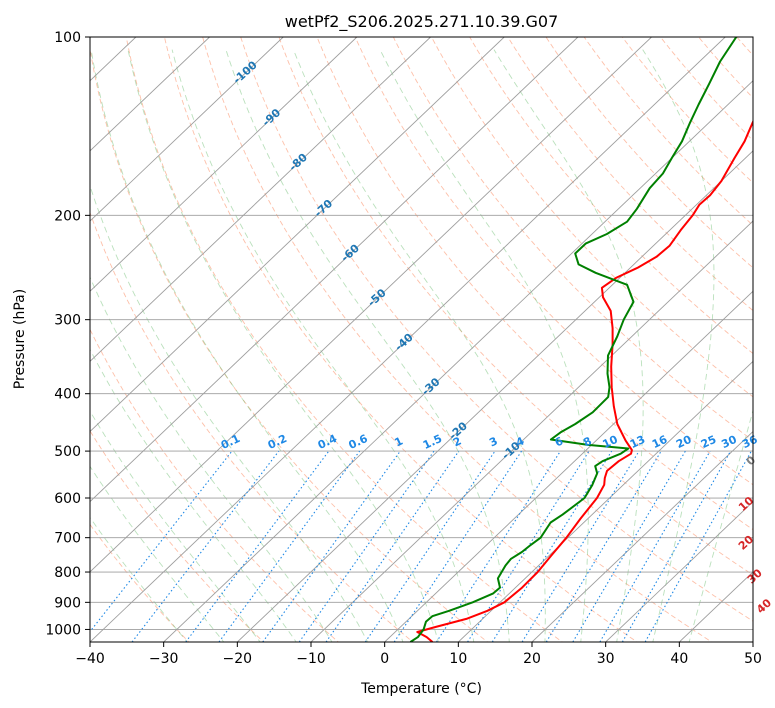 This screenshot has width=775, height=708. What do you see at coordinates (67, 38) in the screenshot?
I see `y-tick-label: 100` at bounding box center [67, 38].